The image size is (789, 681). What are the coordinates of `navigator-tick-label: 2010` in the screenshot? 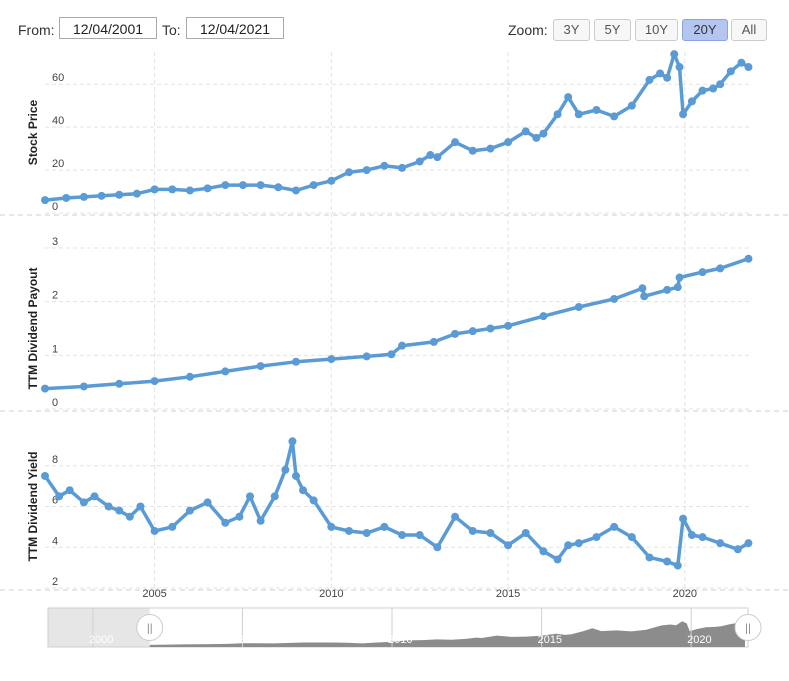 It's located at (400, 640).